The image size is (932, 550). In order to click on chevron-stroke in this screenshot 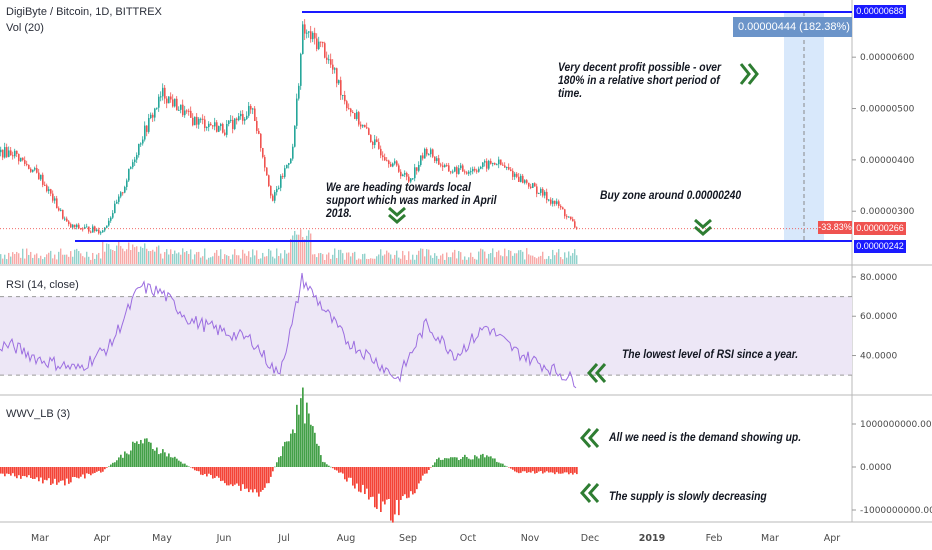, I will do `click(703, 223)`.